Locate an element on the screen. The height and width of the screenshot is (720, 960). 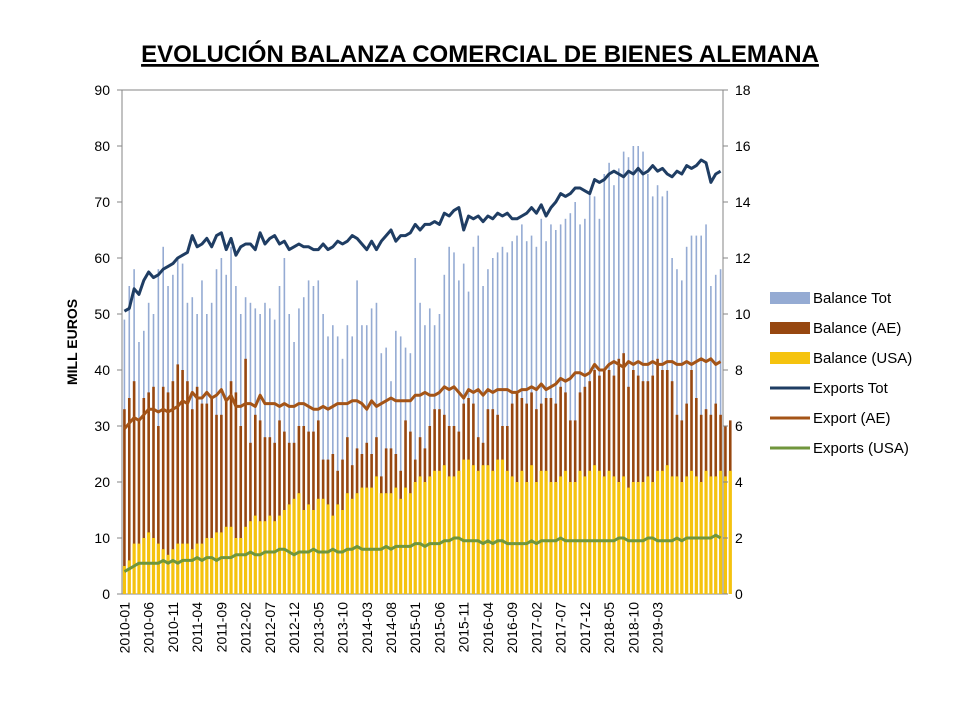
legend-label: Exports Tot is located at coordinates (851, 388).